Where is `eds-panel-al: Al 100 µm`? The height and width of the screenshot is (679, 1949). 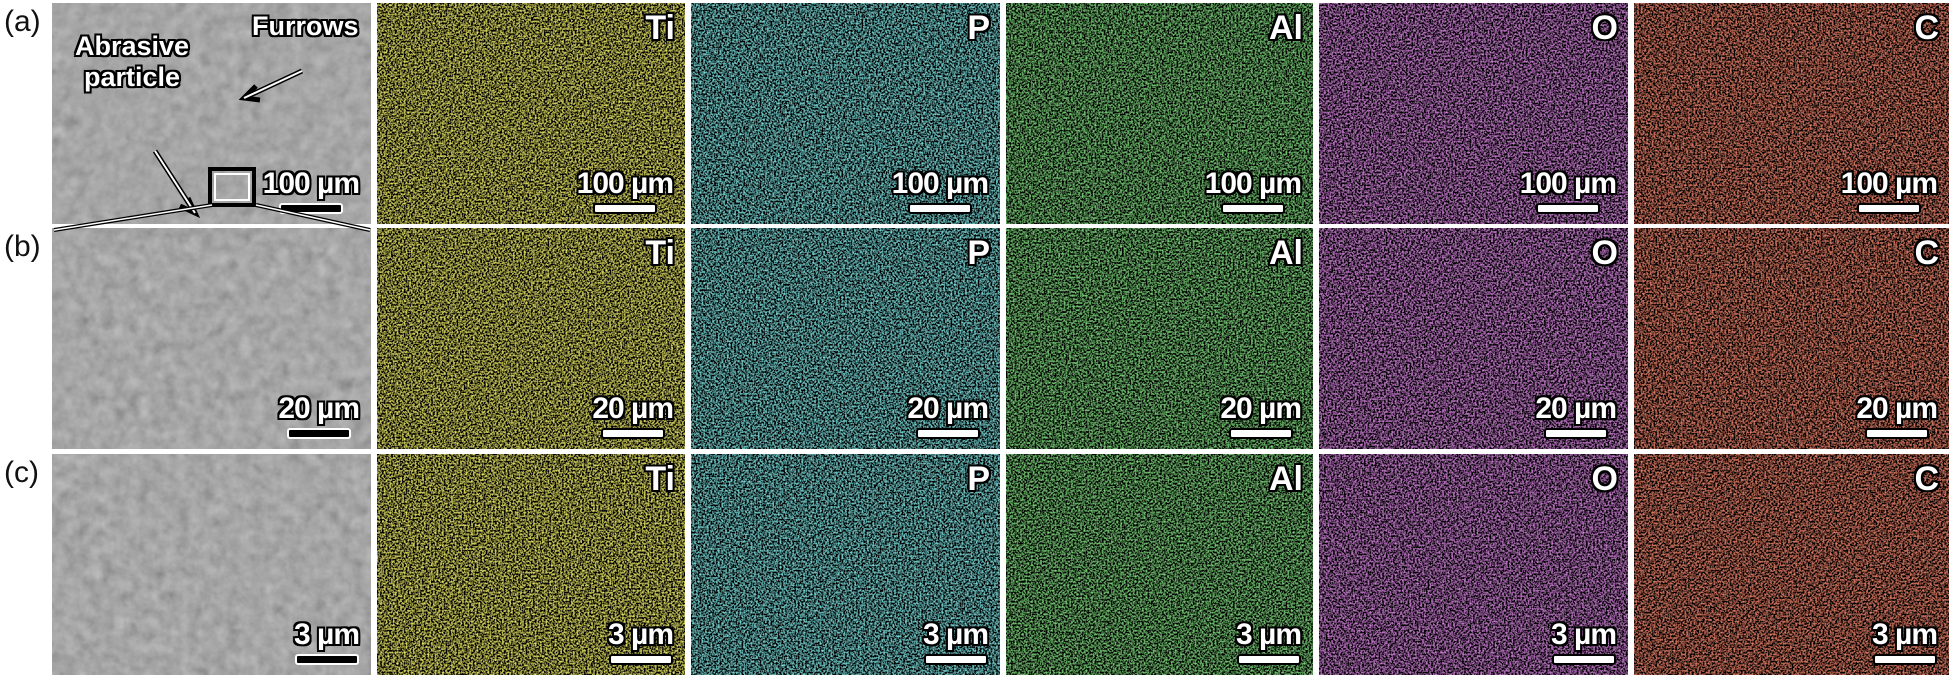
eds-panel-al: Al 100 µm is located at coordinates (1159, 113).